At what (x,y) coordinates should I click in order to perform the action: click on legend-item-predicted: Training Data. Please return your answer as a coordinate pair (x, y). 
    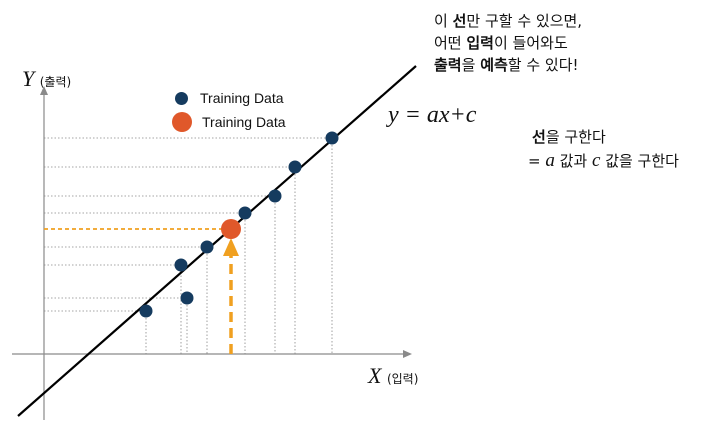
    Looking at the image, I should click on (229, 122).